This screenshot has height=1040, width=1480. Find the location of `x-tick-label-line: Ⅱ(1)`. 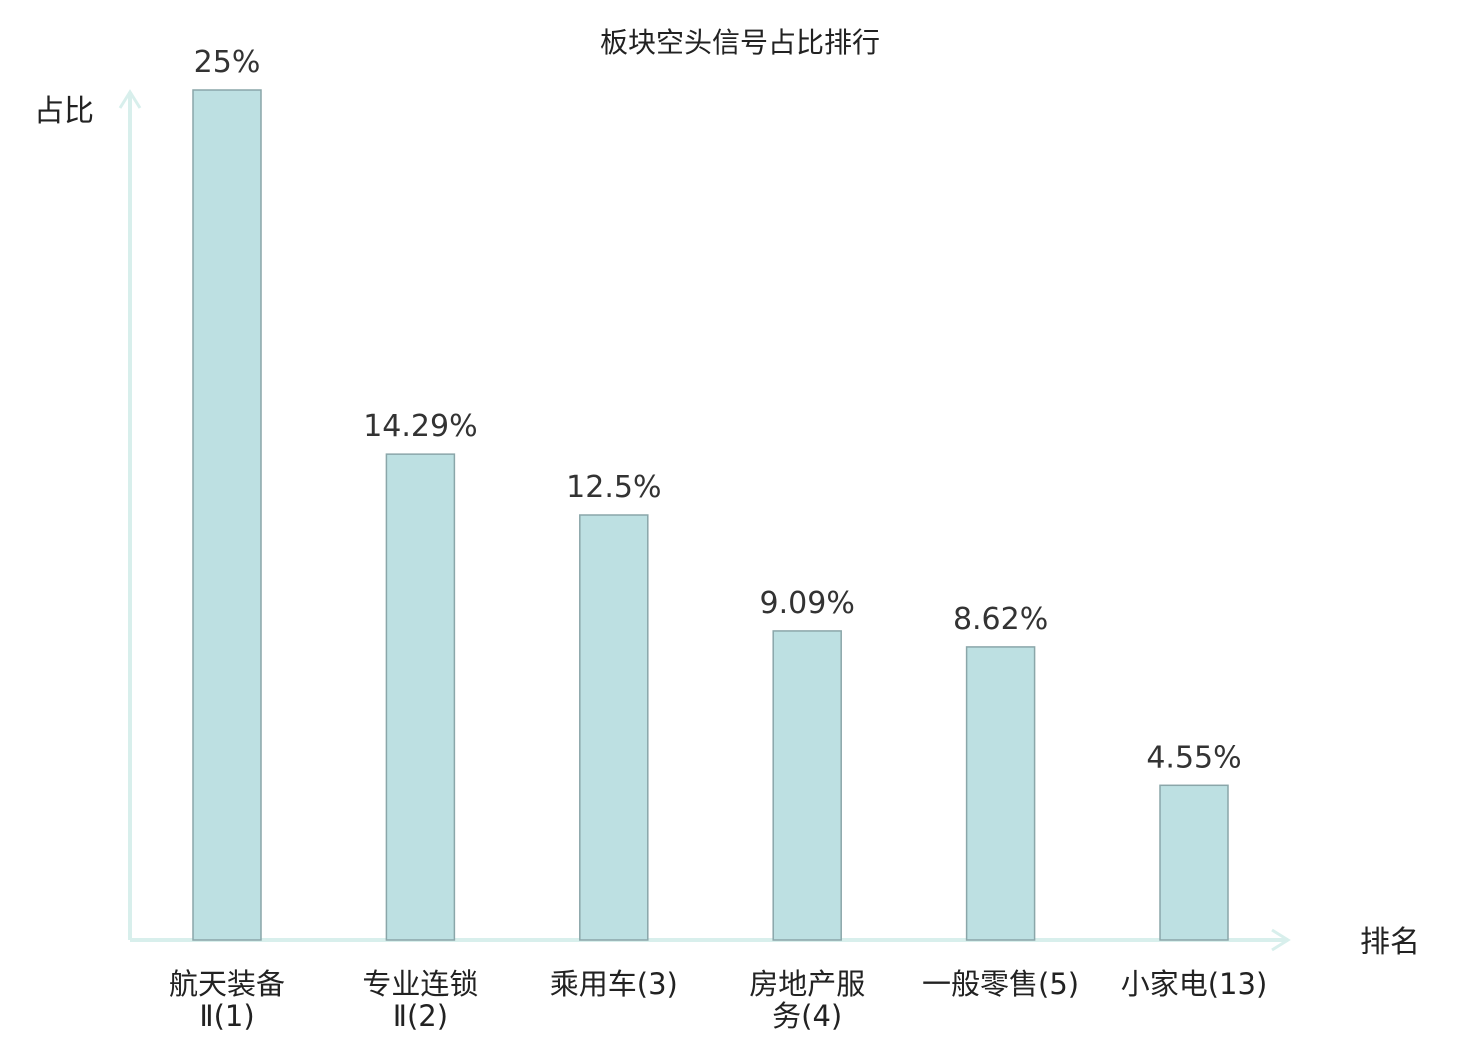

x-tick-label-line: Ⅱ(1) is located at coordinates (226, 1016).